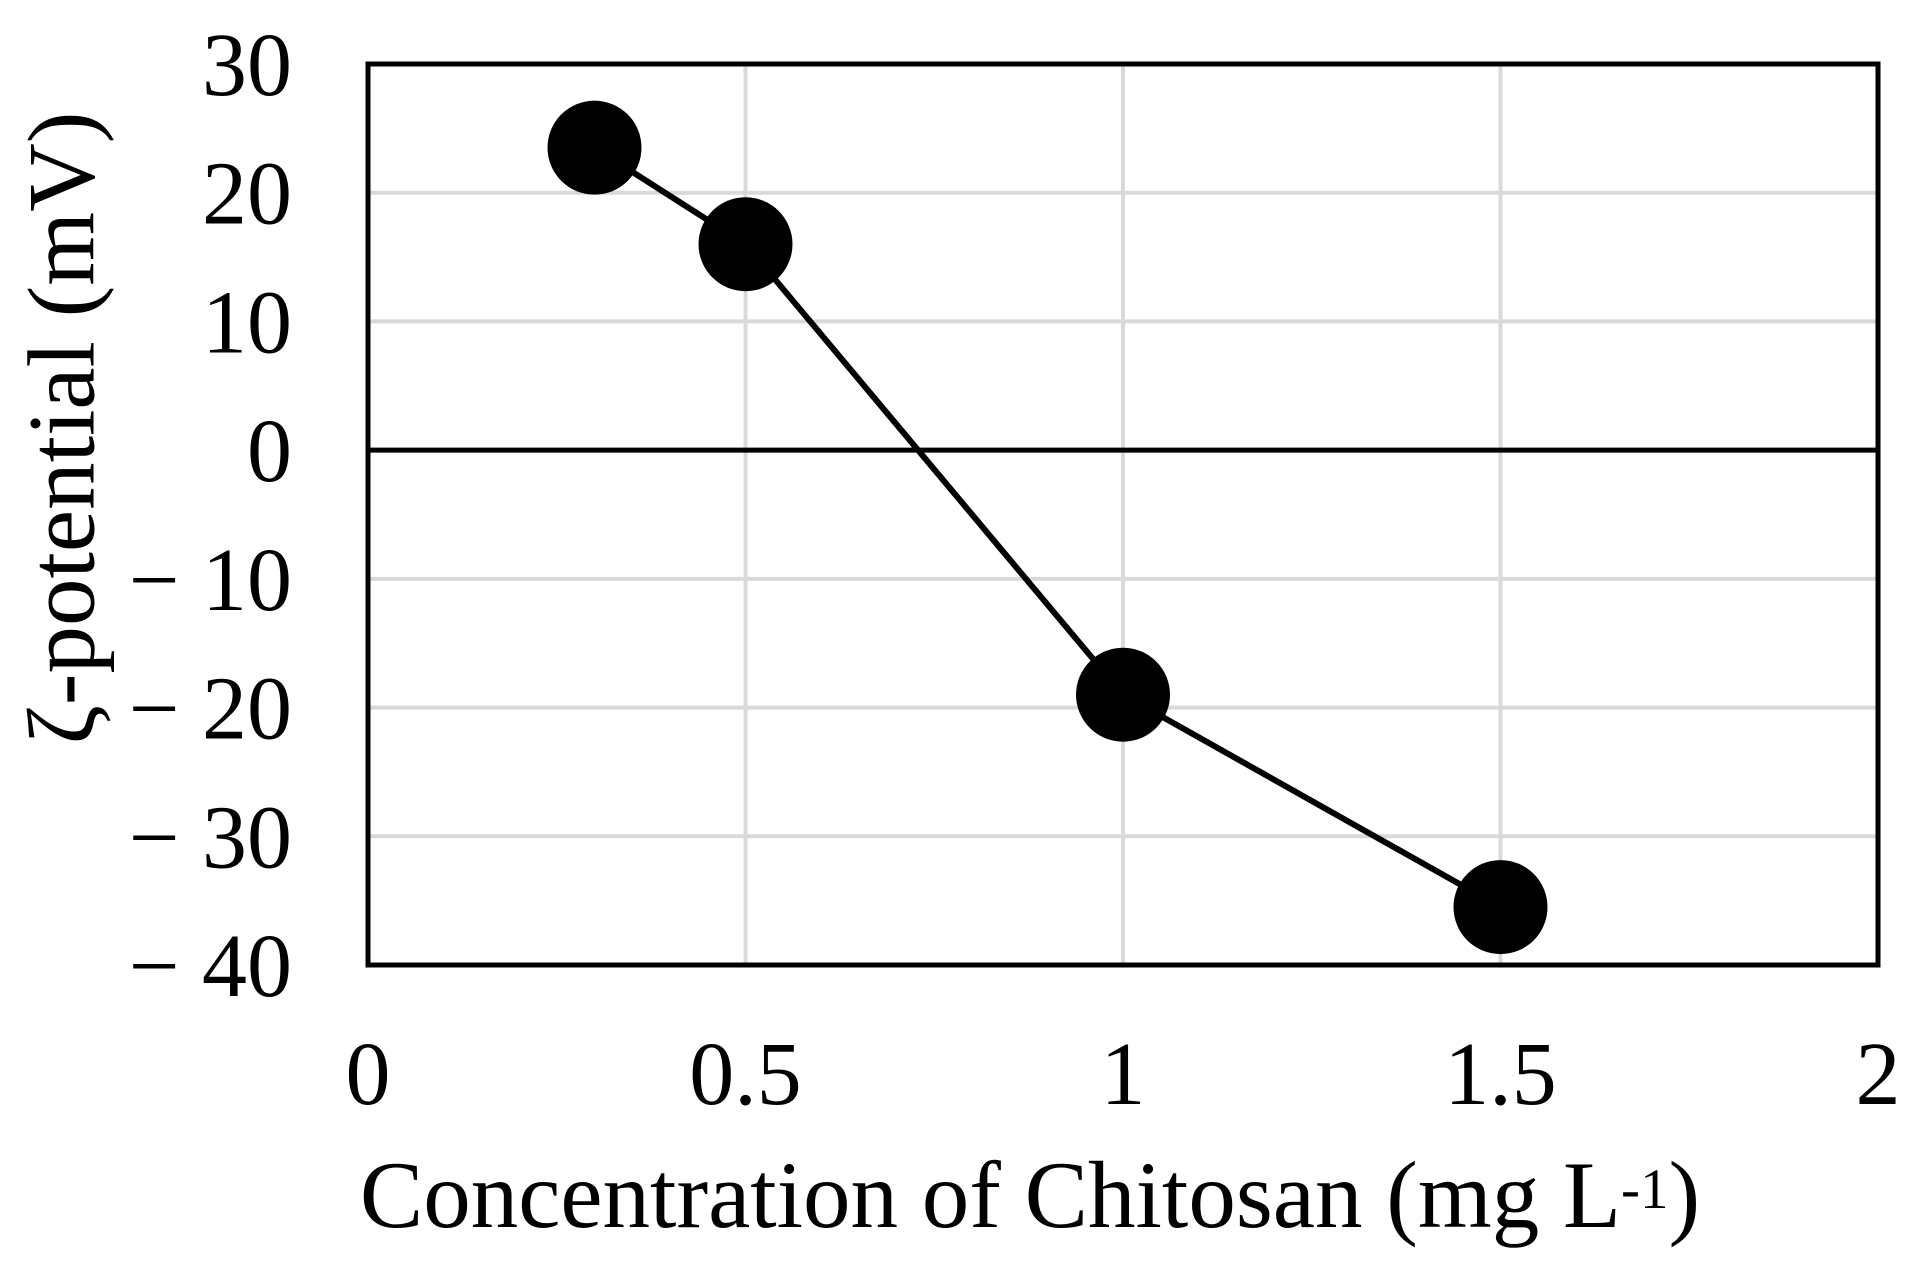 The height and width of the screenshot is (1264, 1917). Describe the element at coordinates (1500, 1074) in the screenshot. I see `x-tick-label: 1.5` at that location.